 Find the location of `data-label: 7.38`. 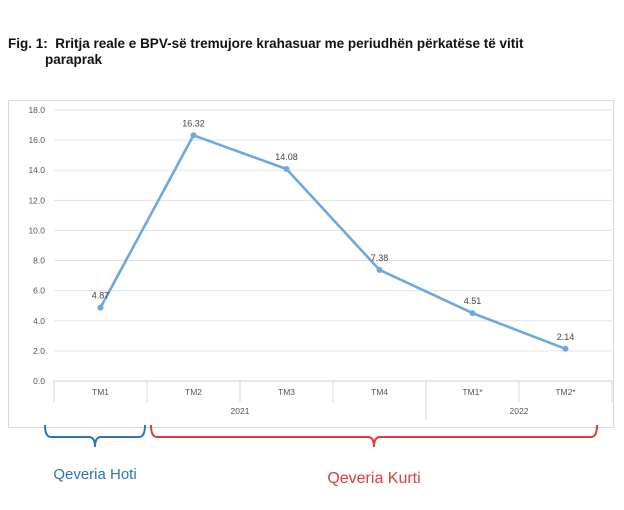

data-label: 7.38 is located at coordinates (380, 258).